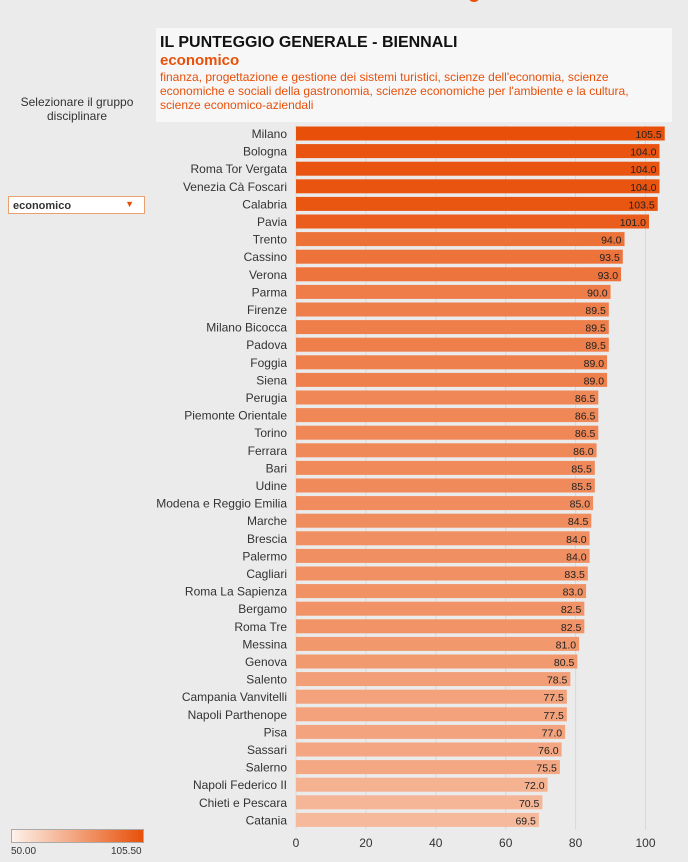  Describe the element at coordinates (238, 715) in the screenshot. I see `category-label: Napoli Parthenope` at that location.